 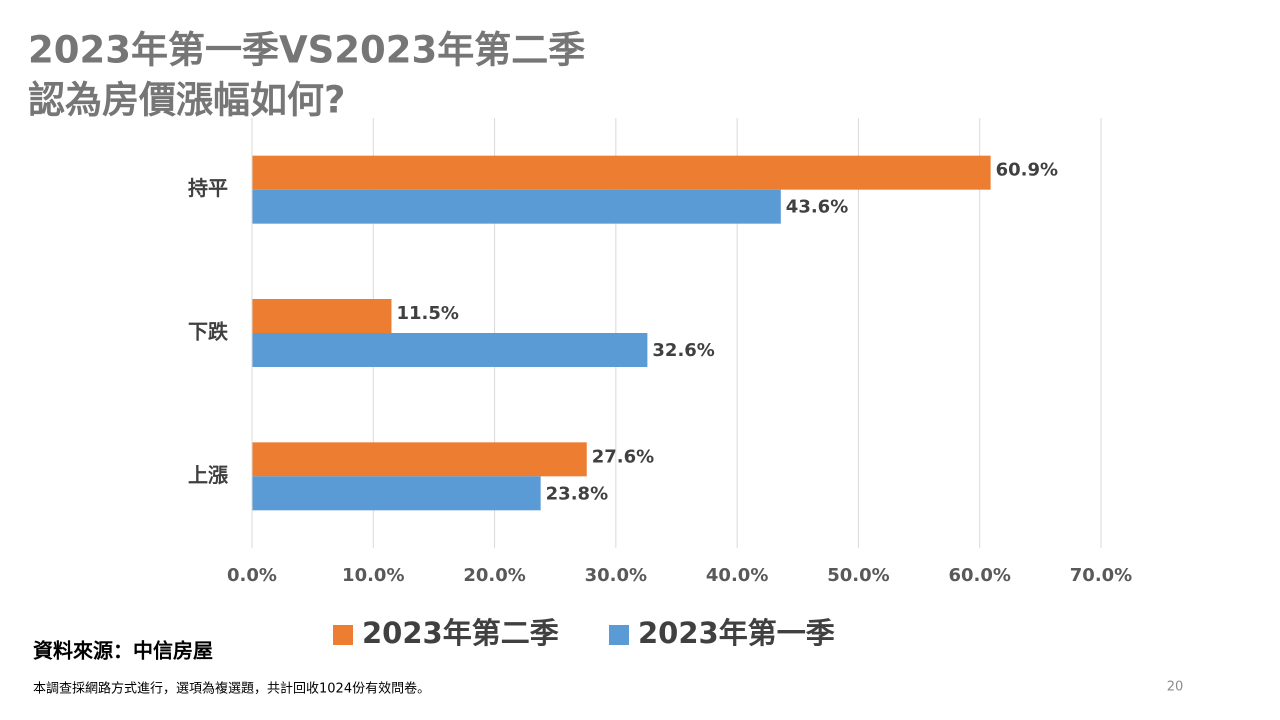 What do you see at coordinates (427, 313) in the screenshot?
I see `data-label: 11.5%` at bounding box center [427, 313].